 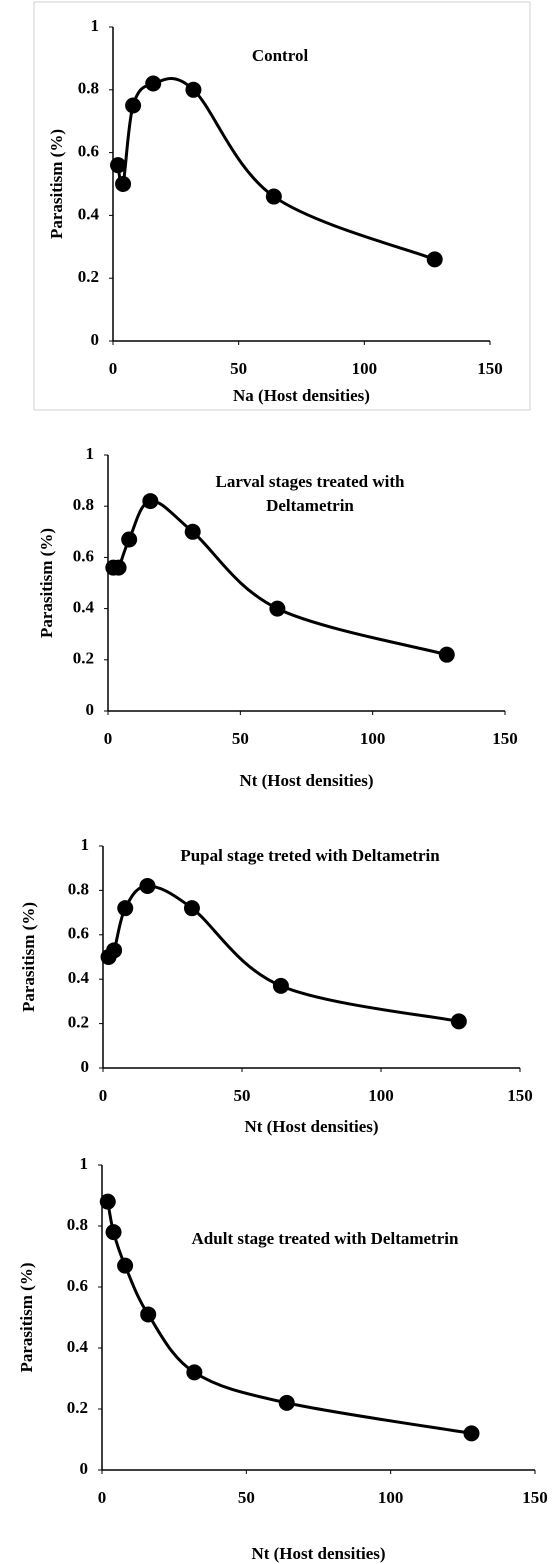 What do you see at coordinates (301, 395) in the screenshot?
I see `x-axis-label: Na (Host densities)` at bounding box center [301, 395].